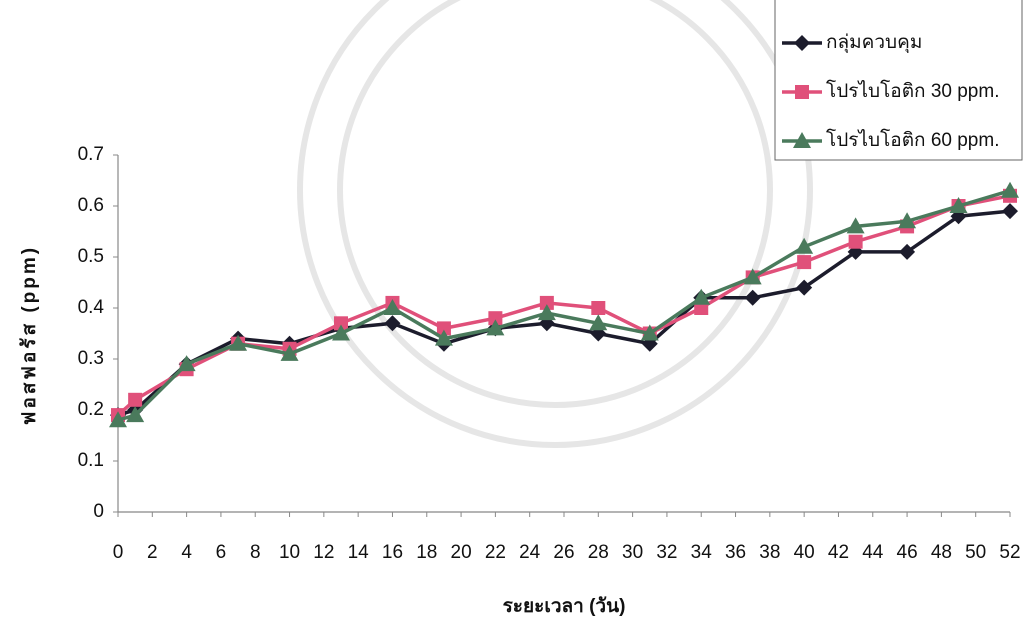 The height and width of the screenshot is (628, 1024). Describe the element at coordinates (118, 552) in the screenshot. I see `x-tick-label: 0` at that location.